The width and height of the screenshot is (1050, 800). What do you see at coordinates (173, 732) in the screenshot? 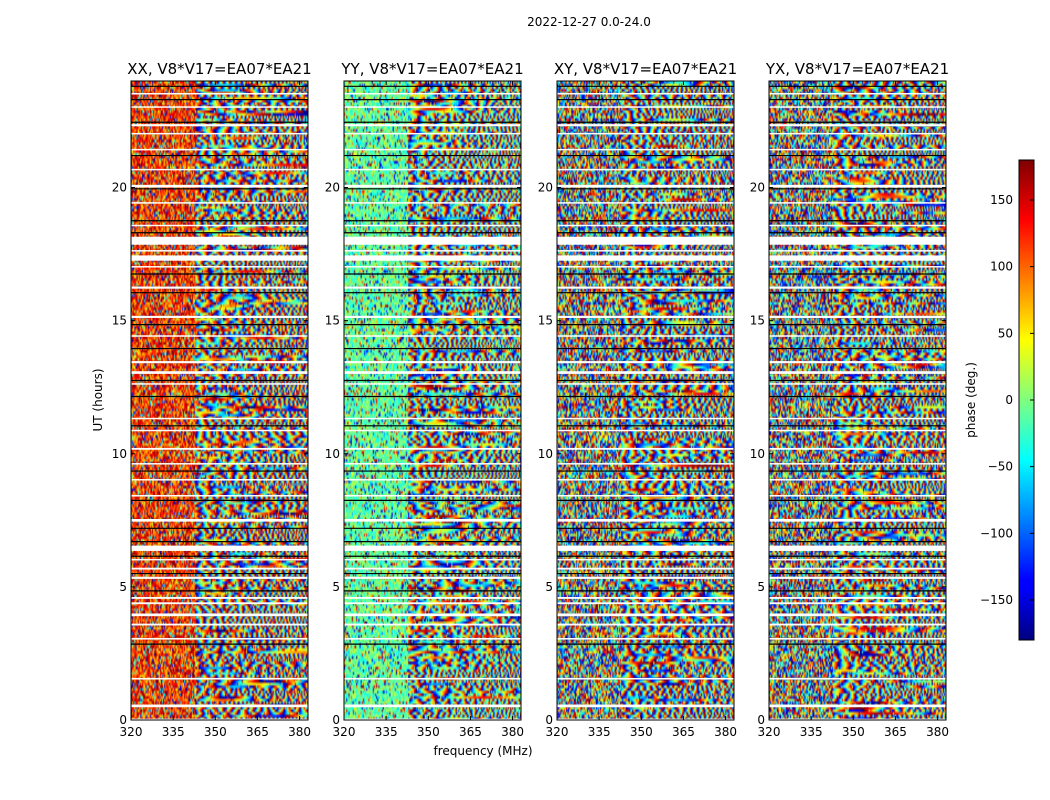
I see `x-tick-label: 335` at bounding box center [173, 732].